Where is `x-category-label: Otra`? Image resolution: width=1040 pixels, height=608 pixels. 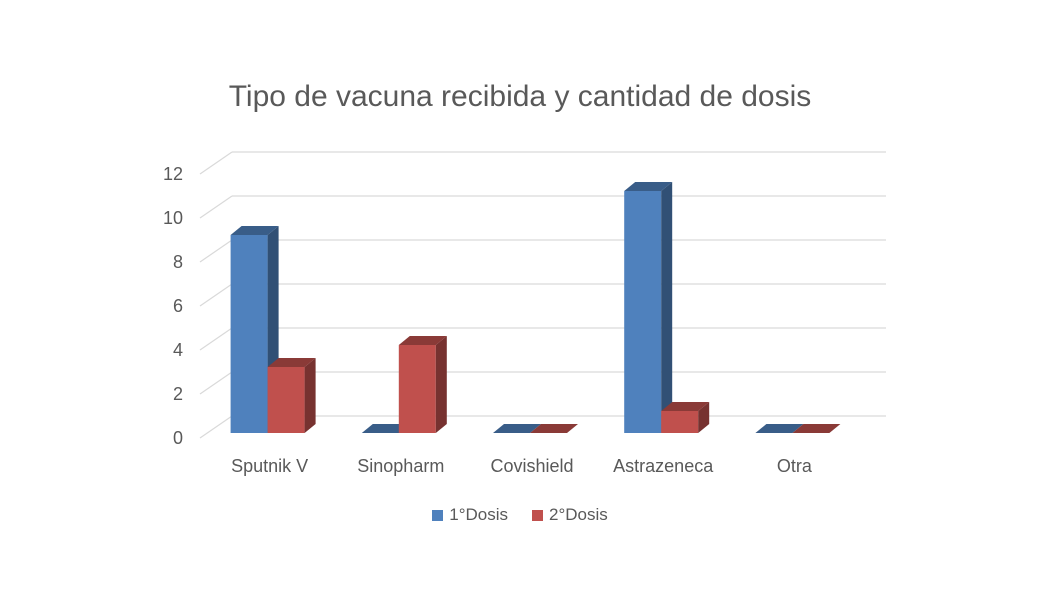 x-category-label: Otra is located at coordinates (795, 466).